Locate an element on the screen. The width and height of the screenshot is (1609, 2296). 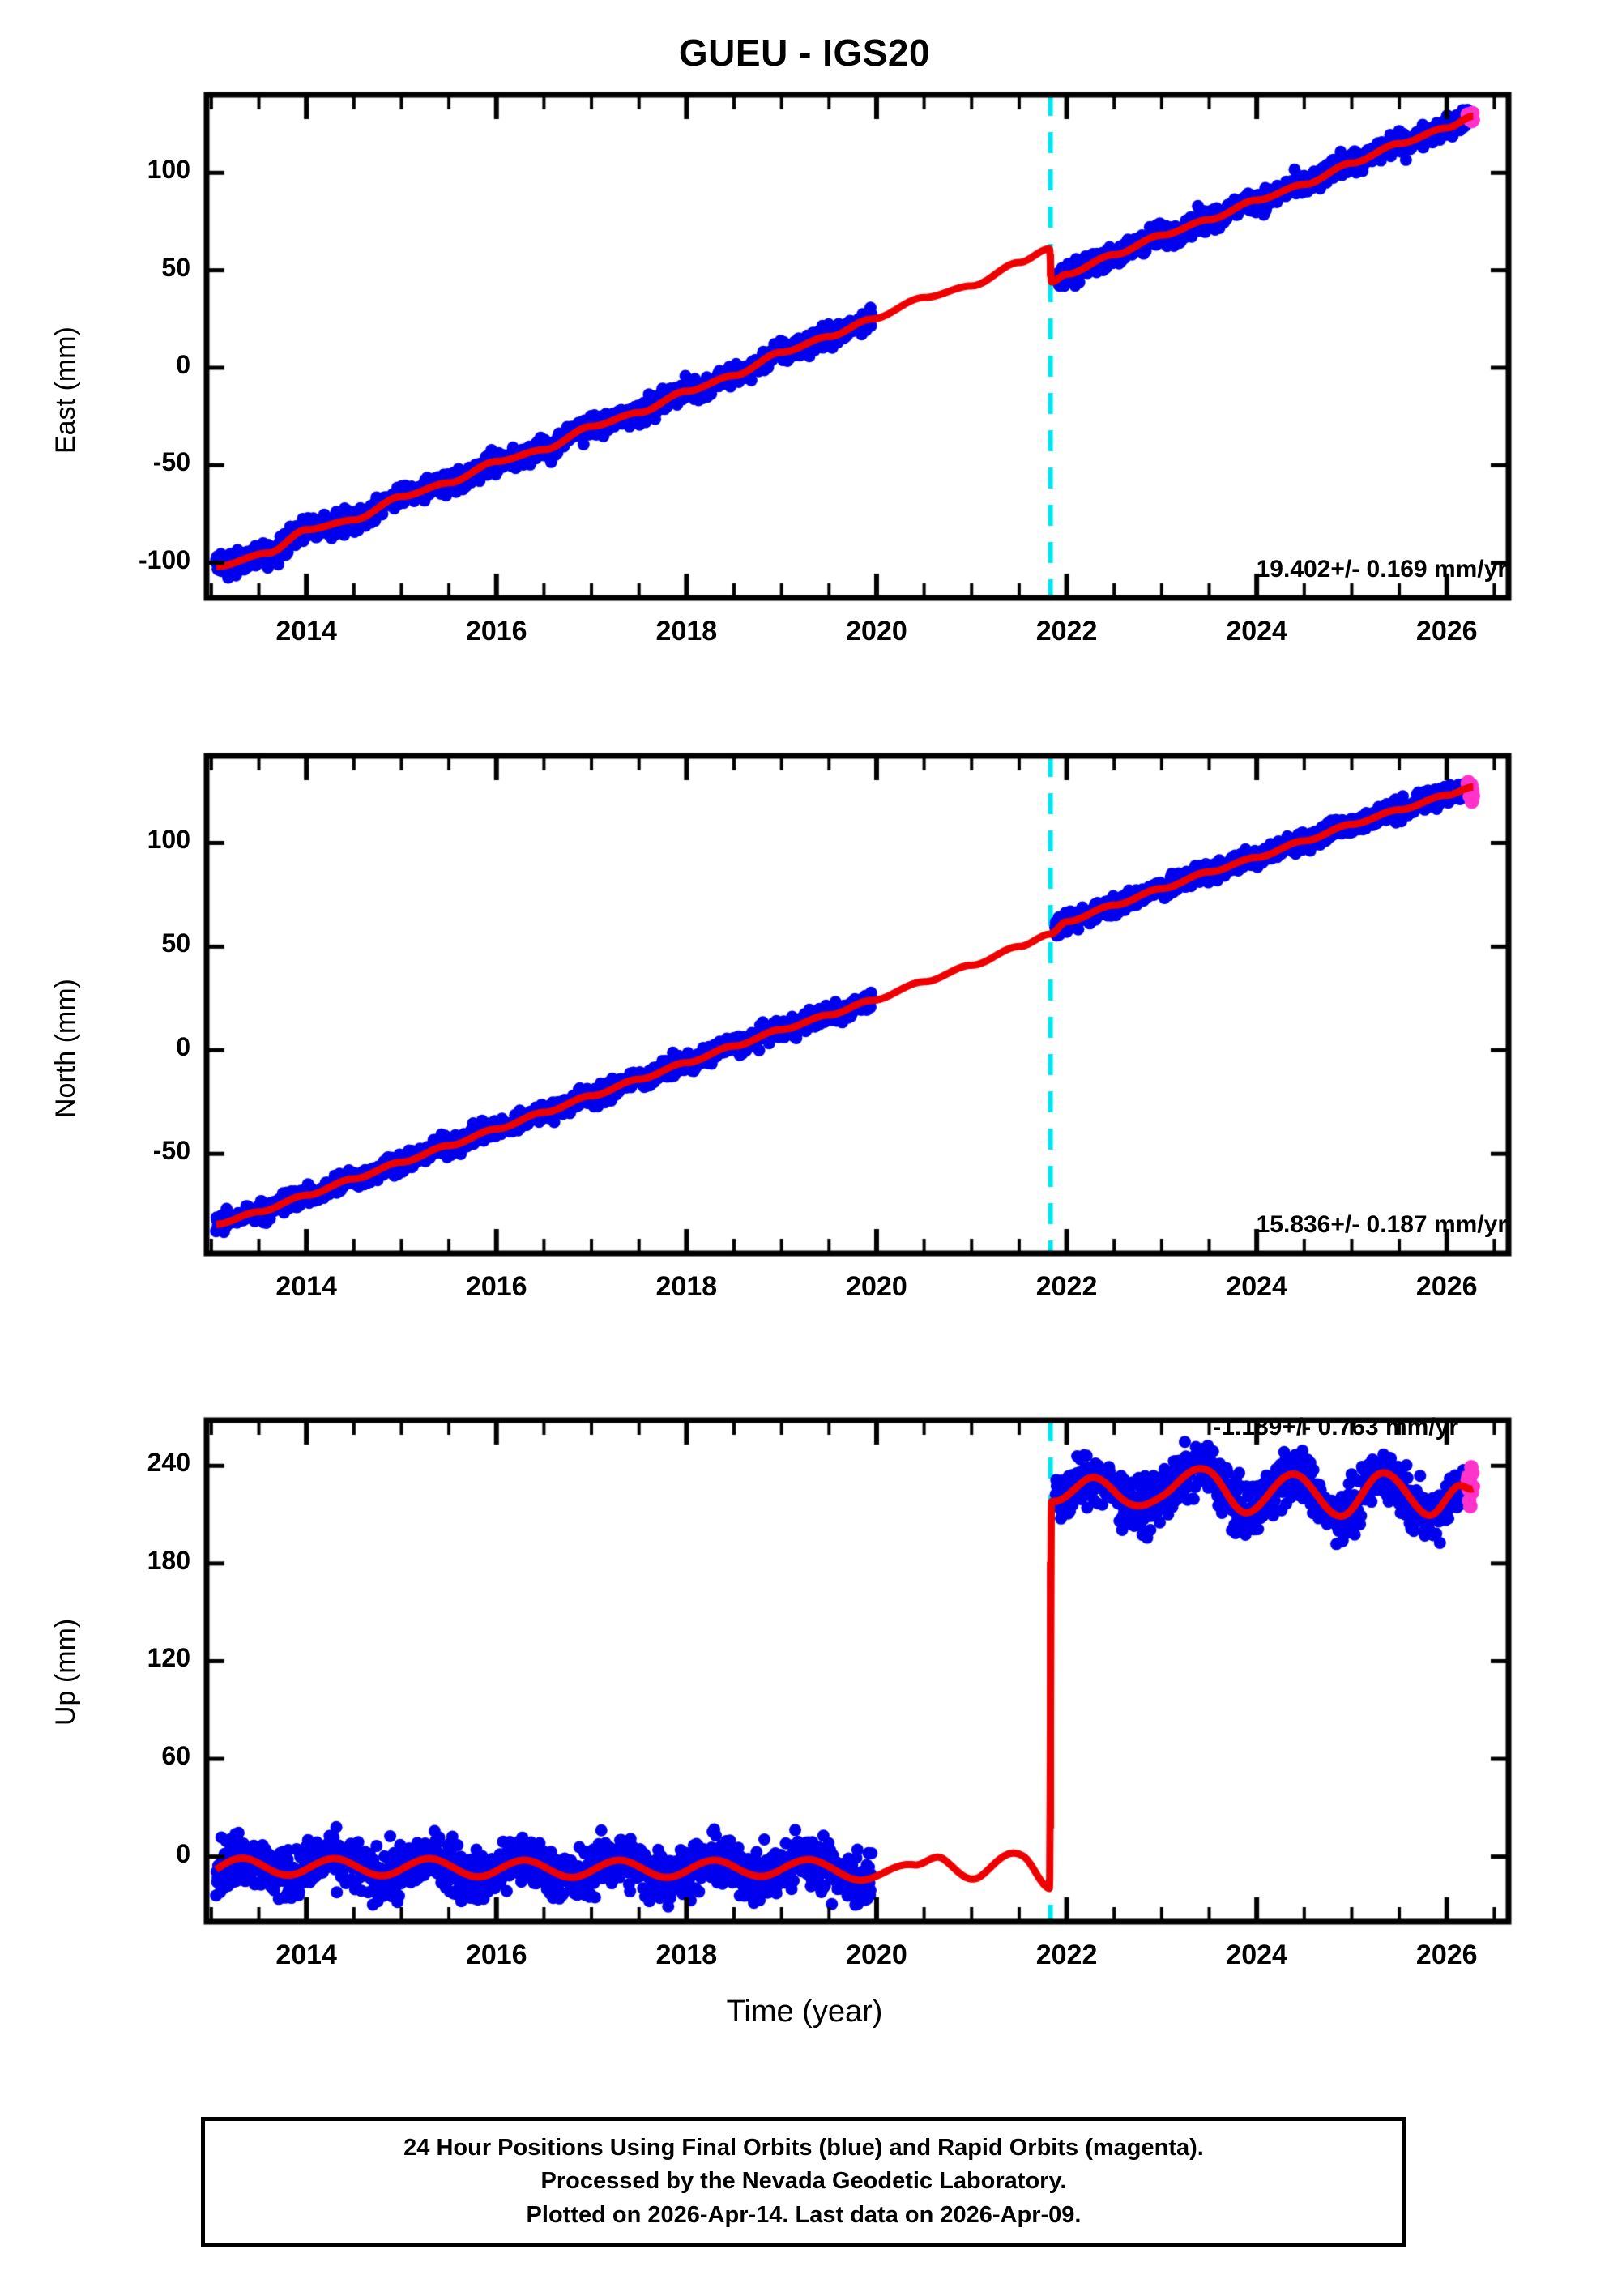
y-tick-label-east: 100 is located at coordinates (168, 170).